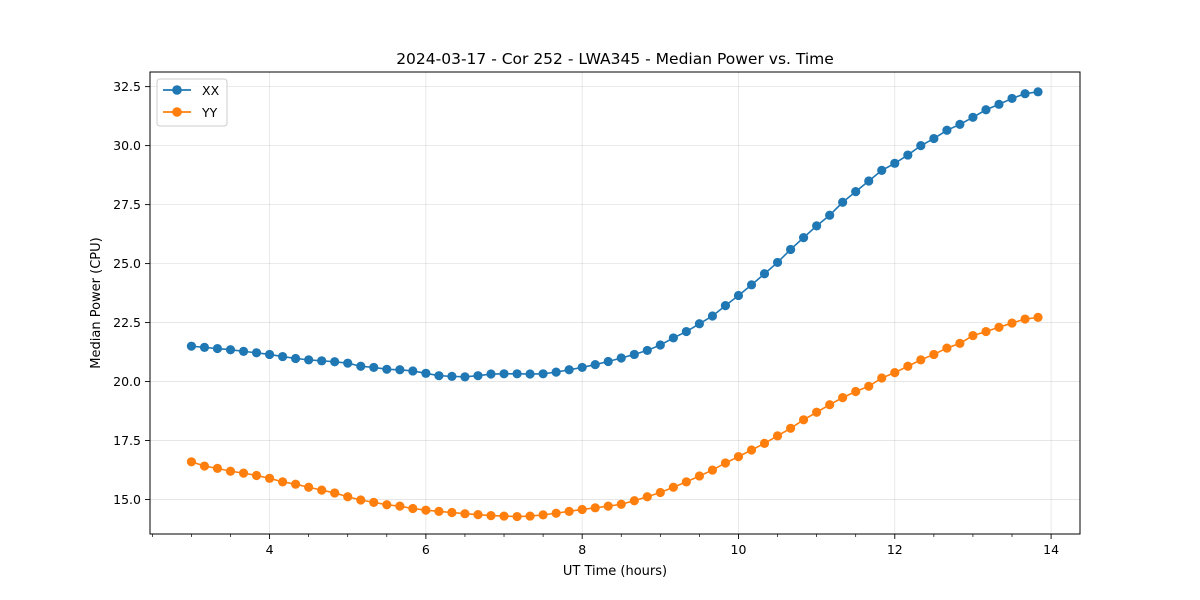  I want to click on legend-label-yy: YY, so click(209, 112).